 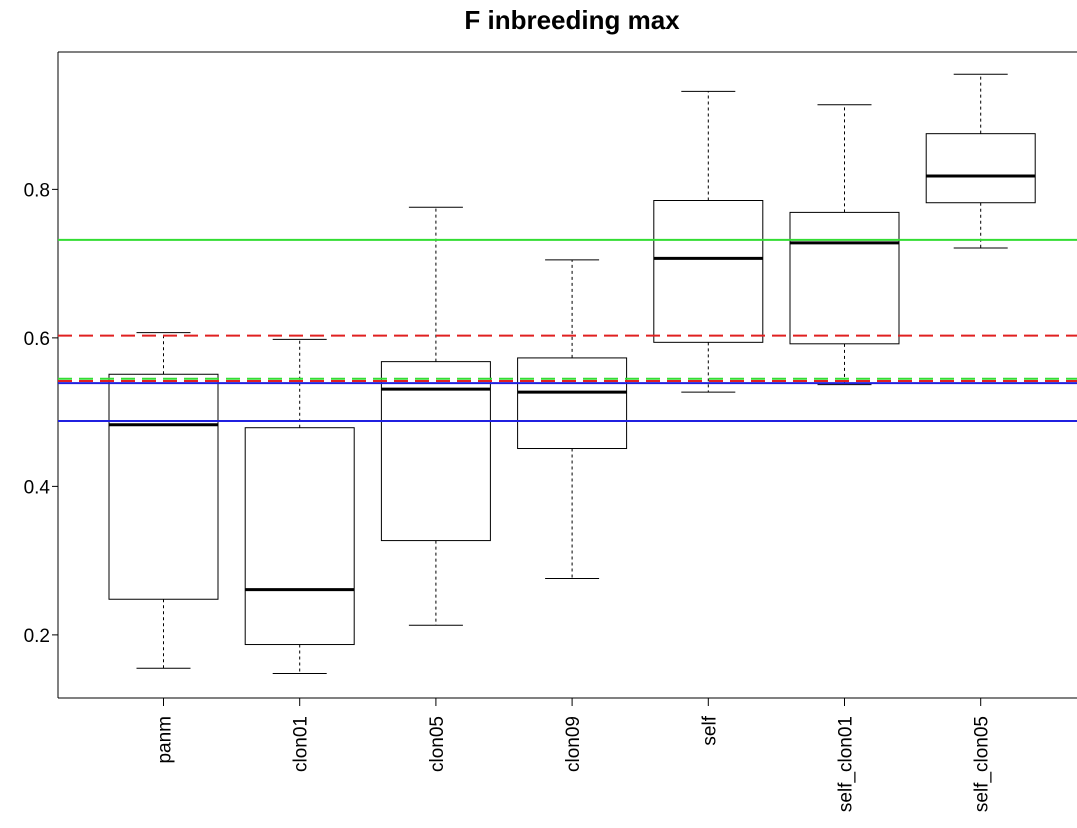 I want to click on box-group-panm, so click(x=163, y=500).